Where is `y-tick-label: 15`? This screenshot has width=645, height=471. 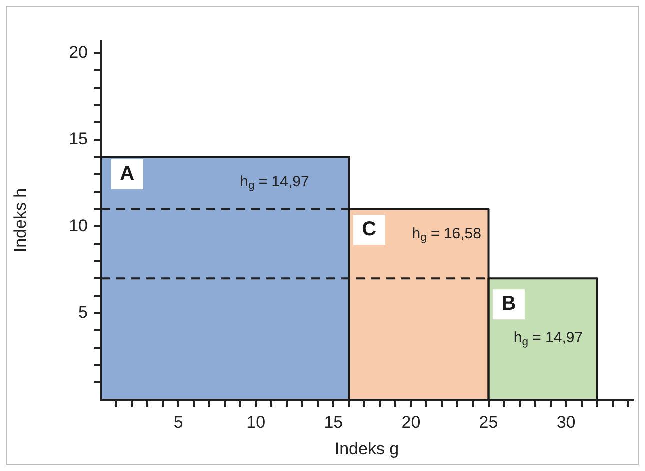
y-tick-label: 15 is located at coordinates (78, 139).